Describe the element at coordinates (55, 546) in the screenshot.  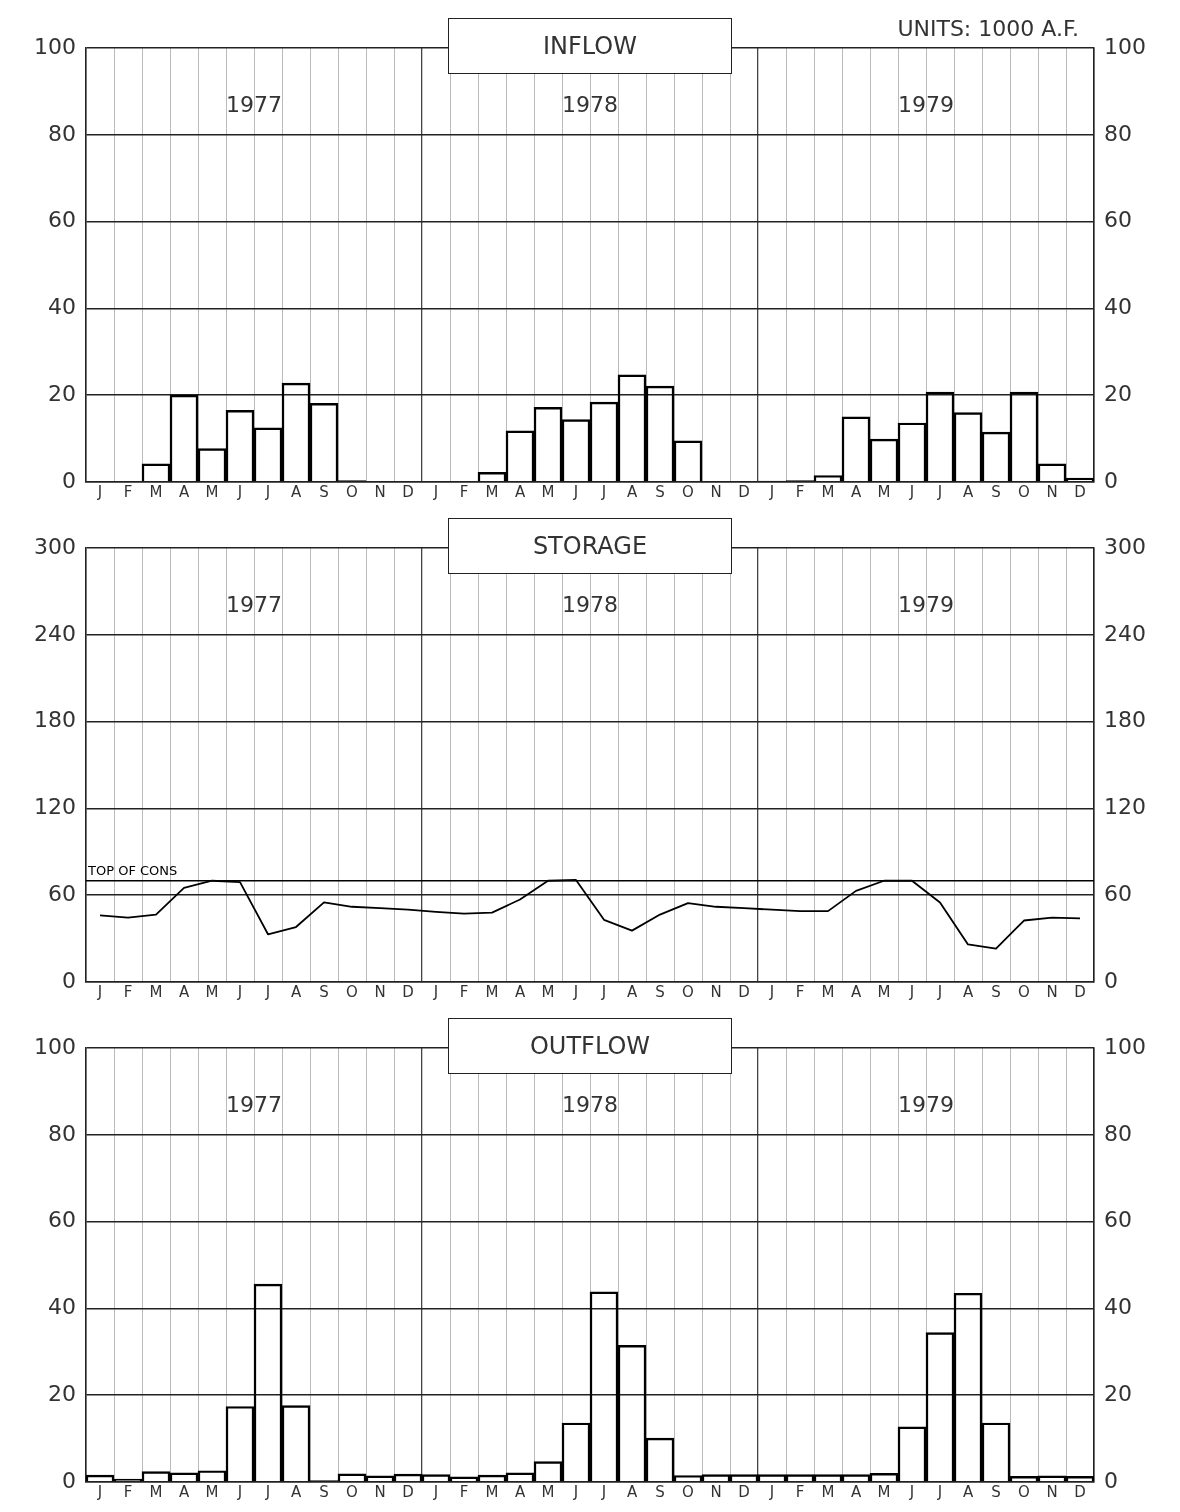
I see `y-tick-label: 300` at that location.